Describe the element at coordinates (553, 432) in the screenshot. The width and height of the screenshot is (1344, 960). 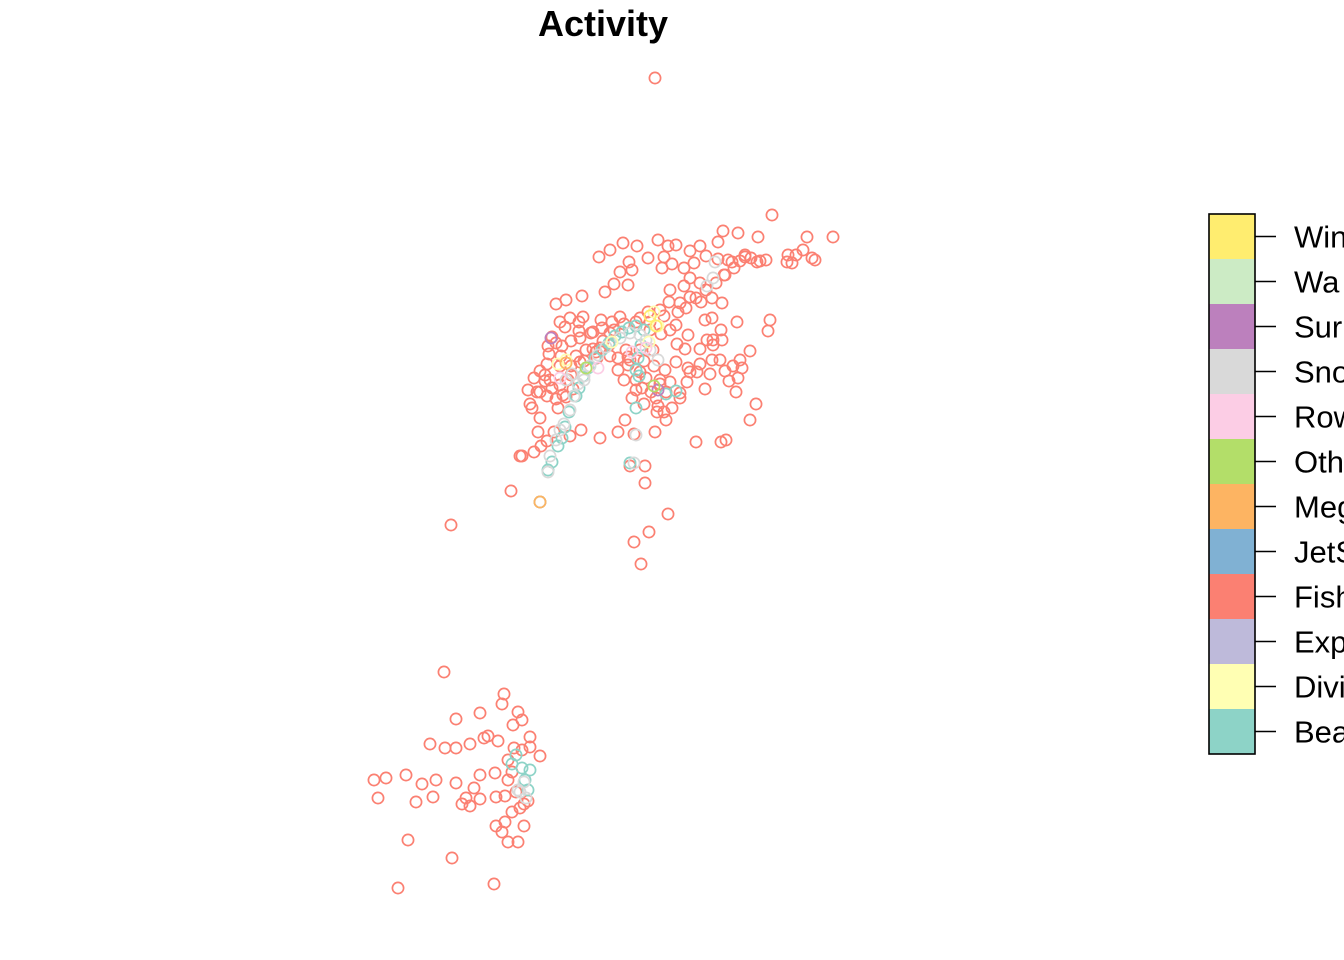
I see `series-meg` at that location.